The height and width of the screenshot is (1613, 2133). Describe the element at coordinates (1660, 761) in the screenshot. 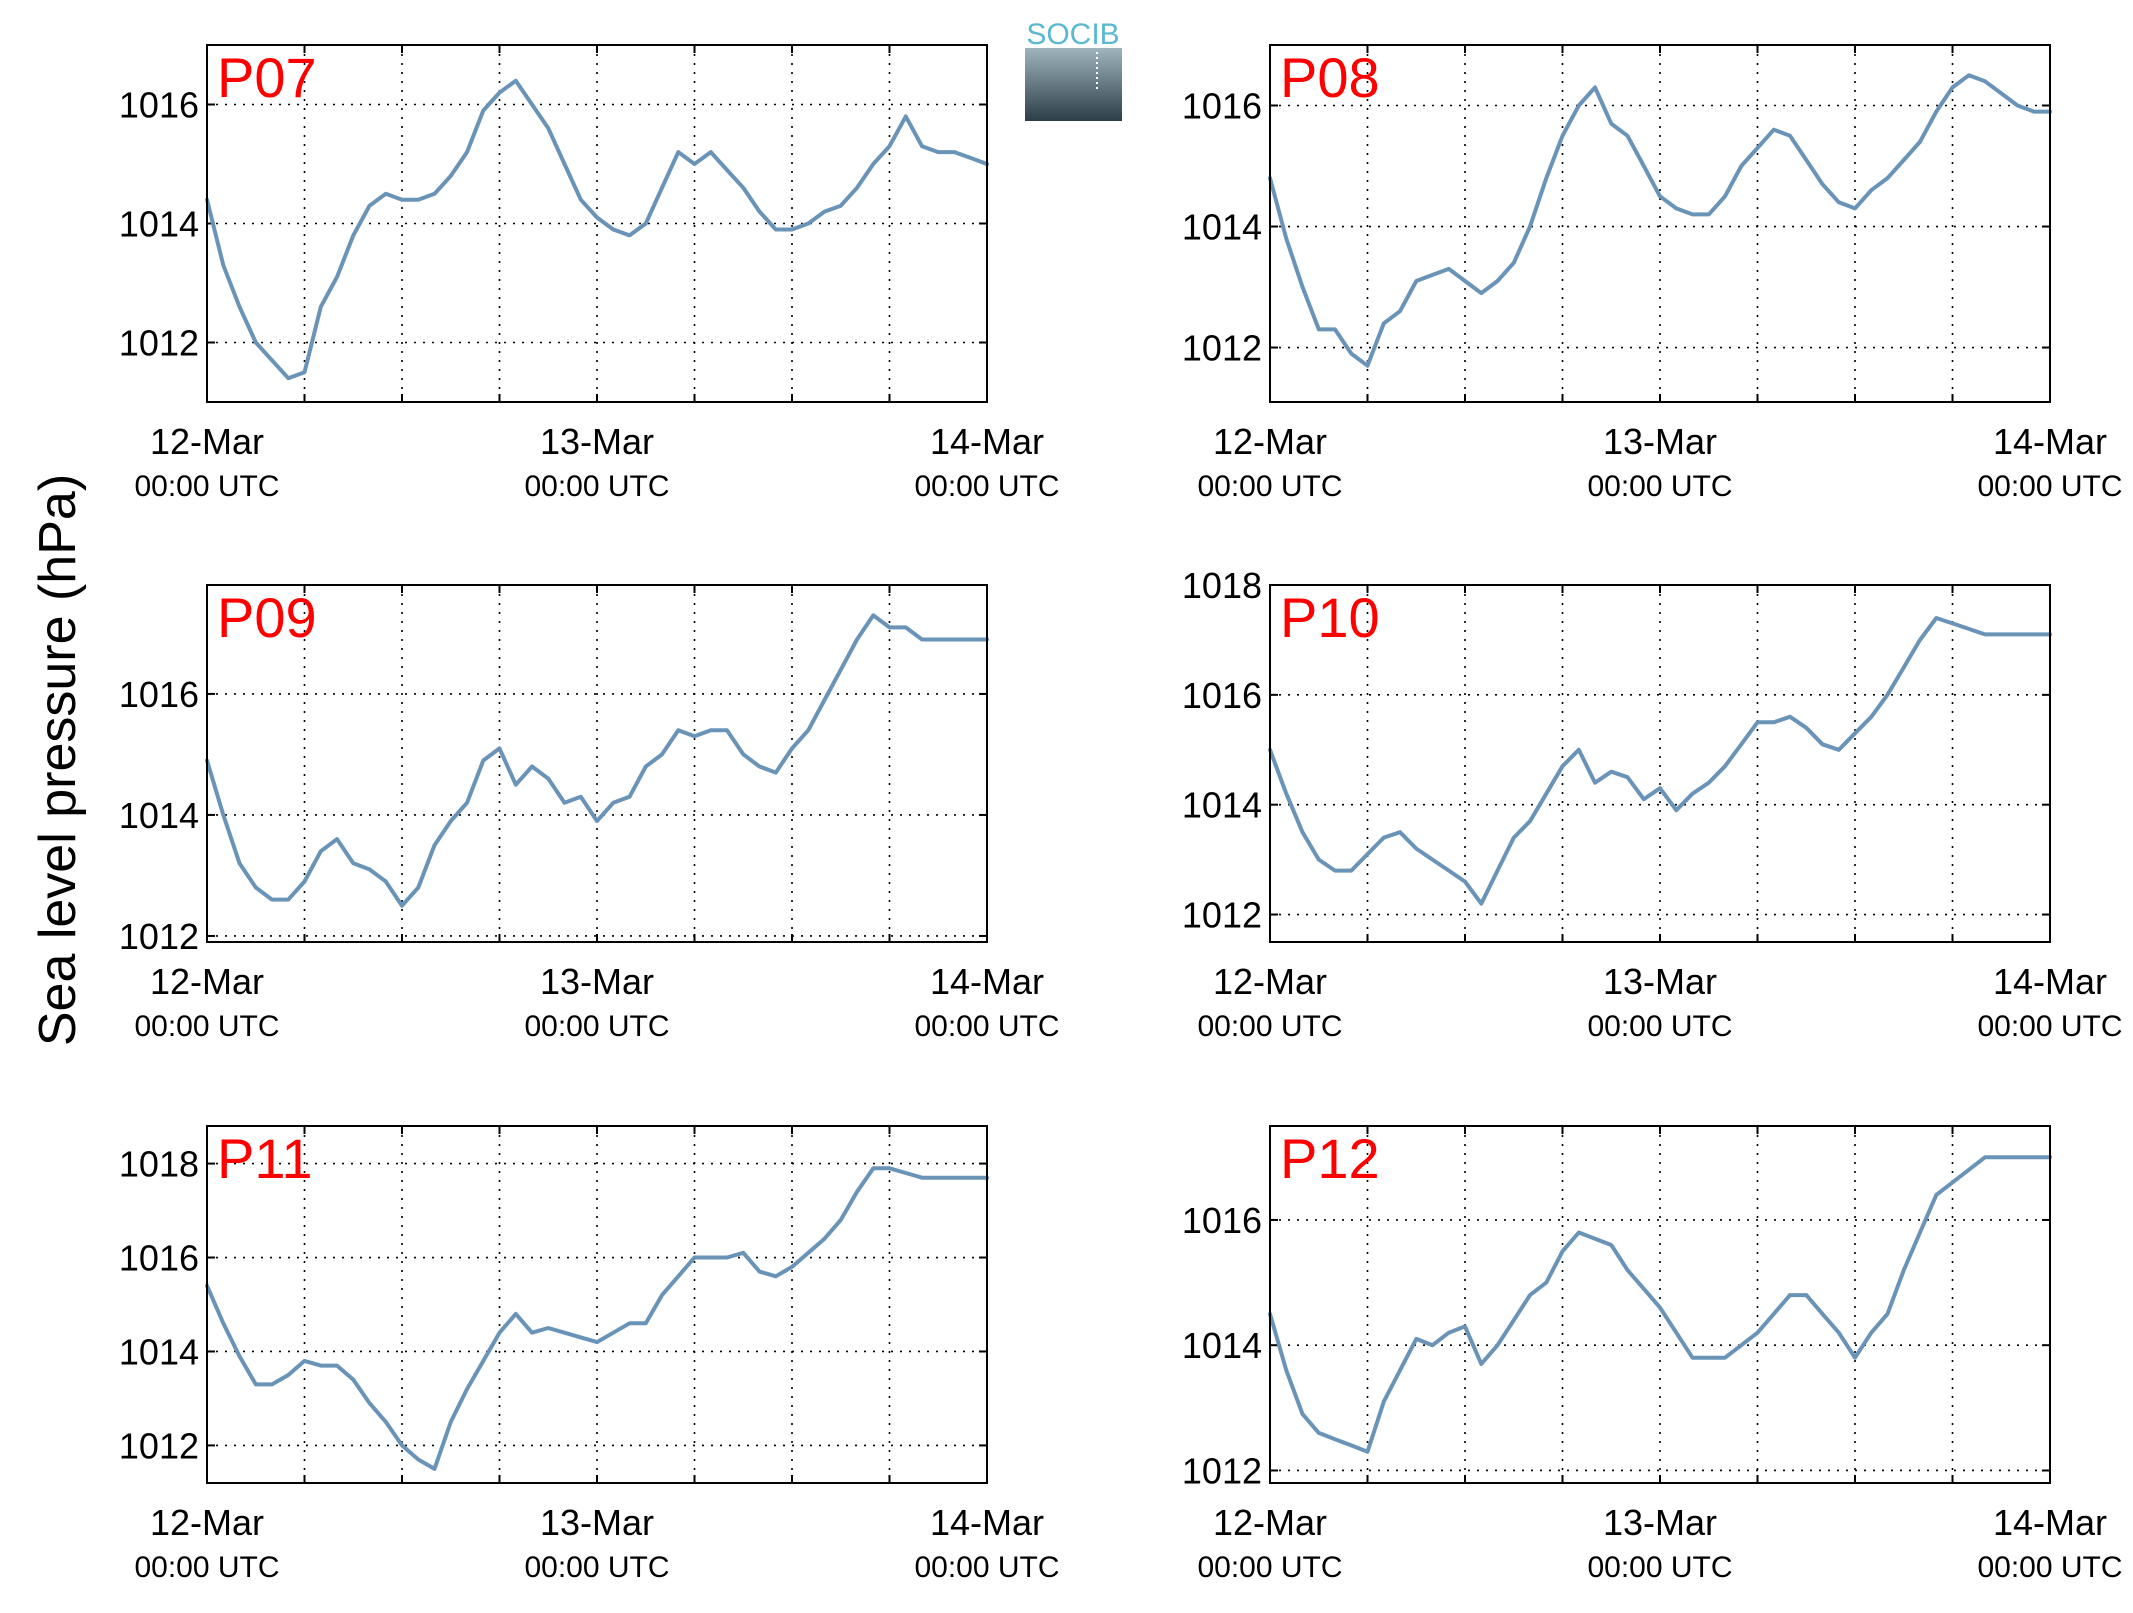

I see `series-line-p10` at that location.